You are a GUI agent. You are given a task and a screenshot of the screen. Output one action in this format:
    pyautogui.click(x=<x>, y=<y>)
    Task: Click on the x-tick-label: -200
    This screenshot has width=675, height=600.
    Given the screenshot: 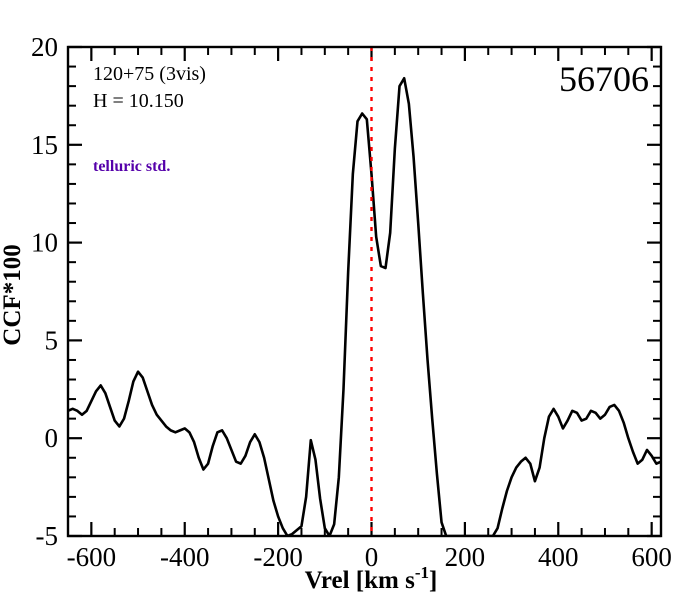 What is the action you would take?
    pyautogui.click(x=278, y=557)
    